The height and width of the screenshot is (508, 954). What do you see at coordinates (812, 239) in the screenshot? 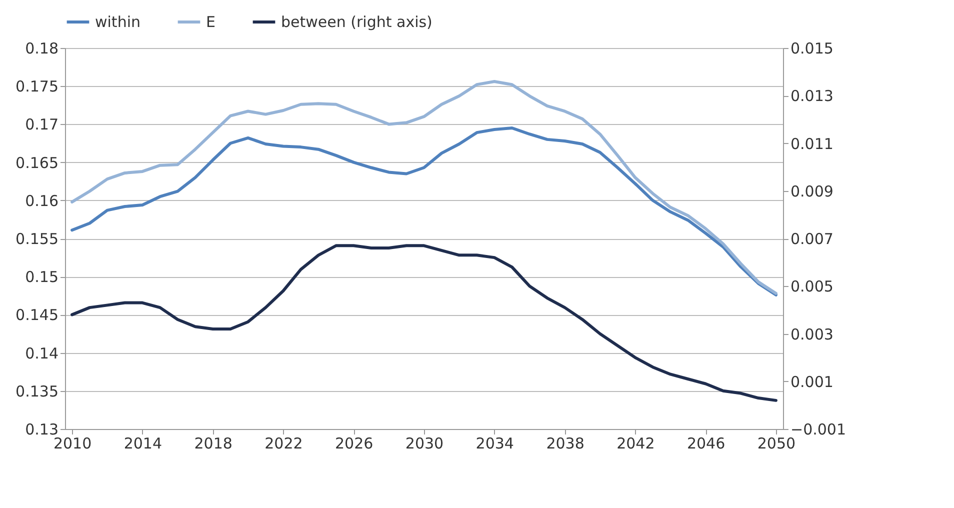
I see `y2-tick-label: 0.007` at bounding box center [812, 239].